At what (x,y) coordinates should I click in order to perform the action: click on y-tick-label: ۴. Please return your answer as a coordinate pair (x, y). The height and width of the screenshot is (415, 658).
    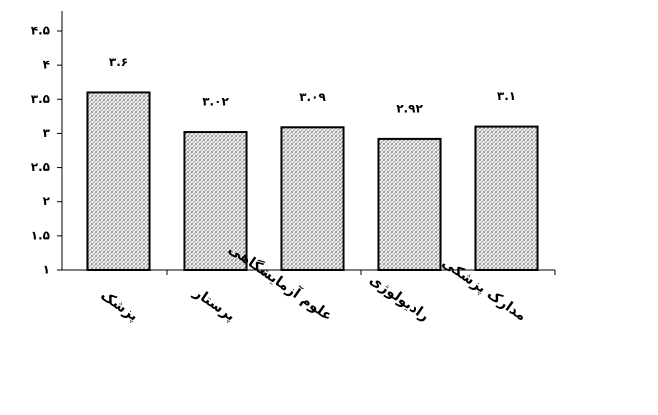
    Looking at the image, I should click on (46, 65).